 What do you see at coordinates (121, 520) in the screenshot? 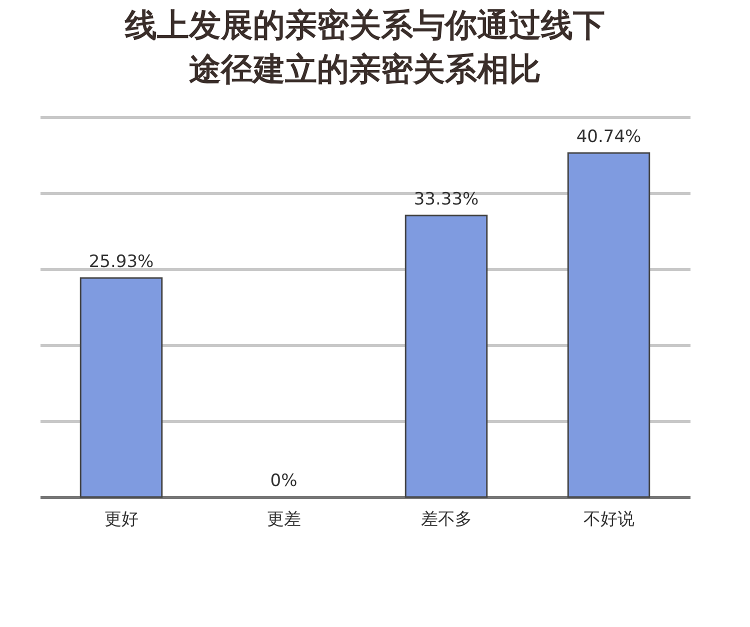
I see `x-tick-label: 更好` at bounding box center [121, 520].